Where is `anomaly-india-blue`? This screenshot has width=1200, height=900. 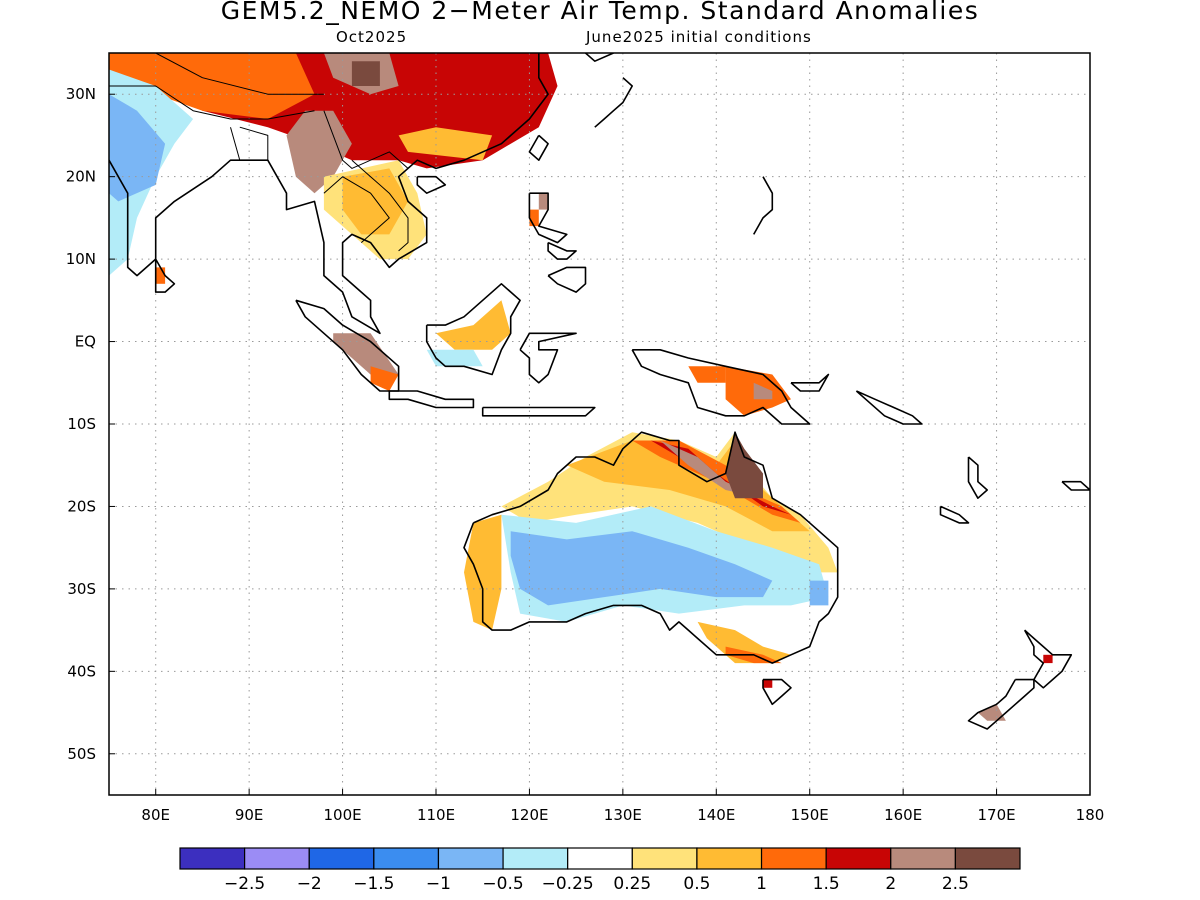
anomaly-india-blue is located at coordinates (137, 148).